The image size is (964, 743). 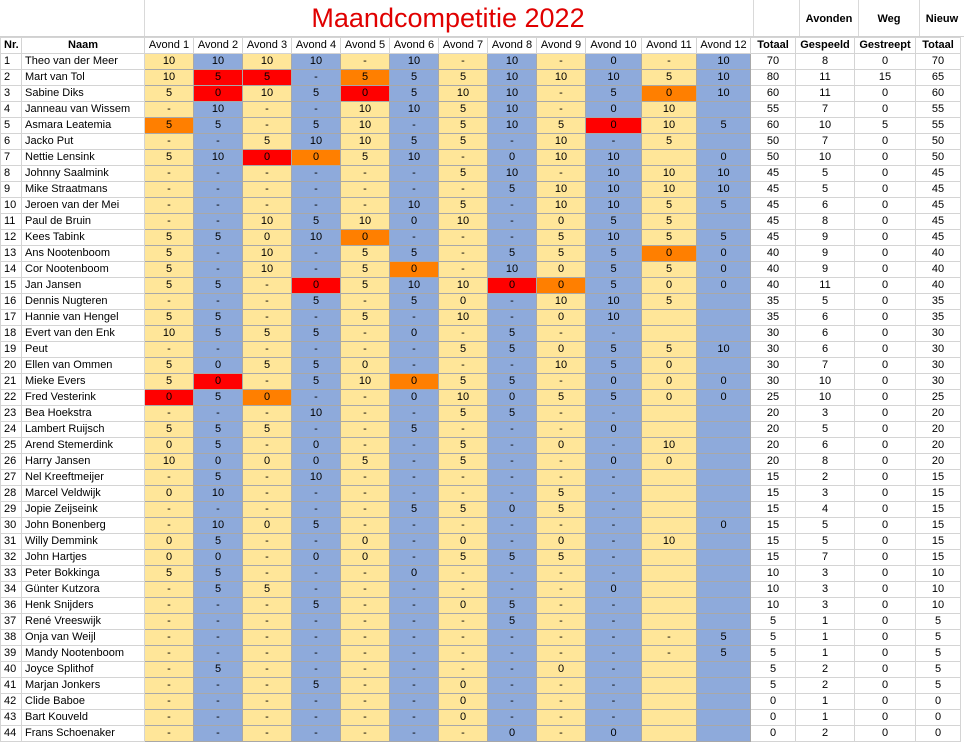 I want to click on total-cell: 40, so click(x=773, y=269).